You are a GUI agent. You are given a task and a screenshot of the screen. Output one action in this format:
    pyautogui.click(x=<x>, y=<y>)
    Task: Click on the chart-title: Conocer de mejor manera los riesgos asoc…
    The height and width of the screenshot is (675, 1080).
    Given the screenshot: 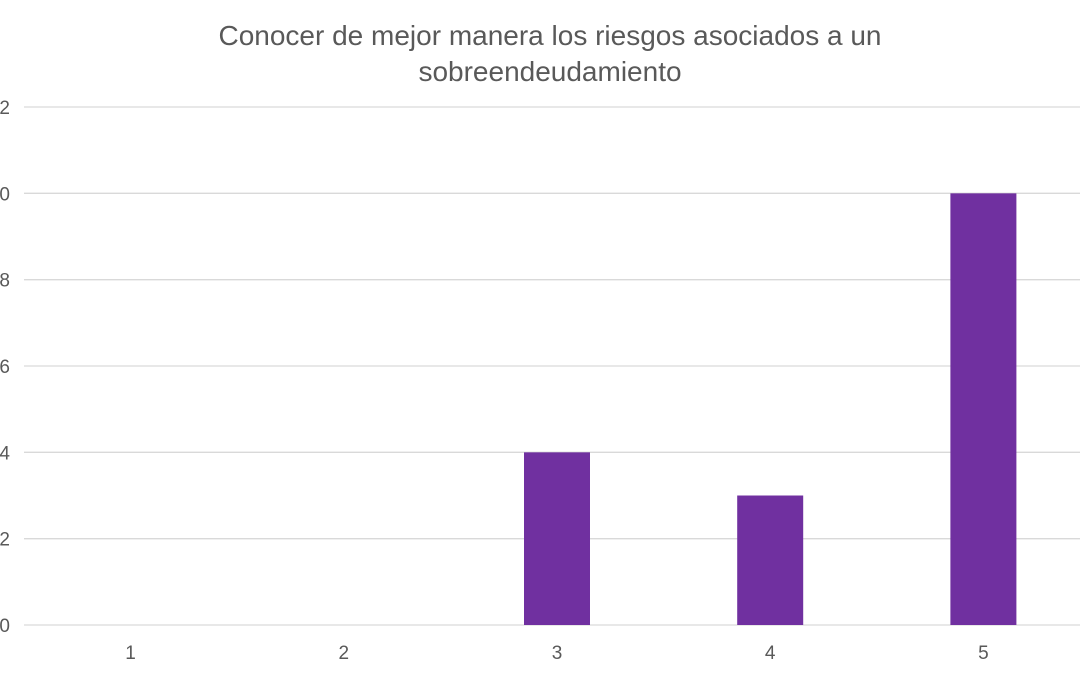 What is the action you would take?
    pyautogui.click(x=540, y=54)
    